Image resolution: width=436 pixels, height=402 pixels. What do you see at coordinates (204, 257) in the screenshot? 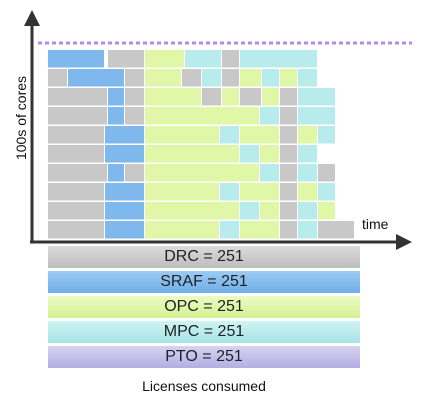
I see `license-bar-drc: DRC = 251` at bounding box center [204, 257].